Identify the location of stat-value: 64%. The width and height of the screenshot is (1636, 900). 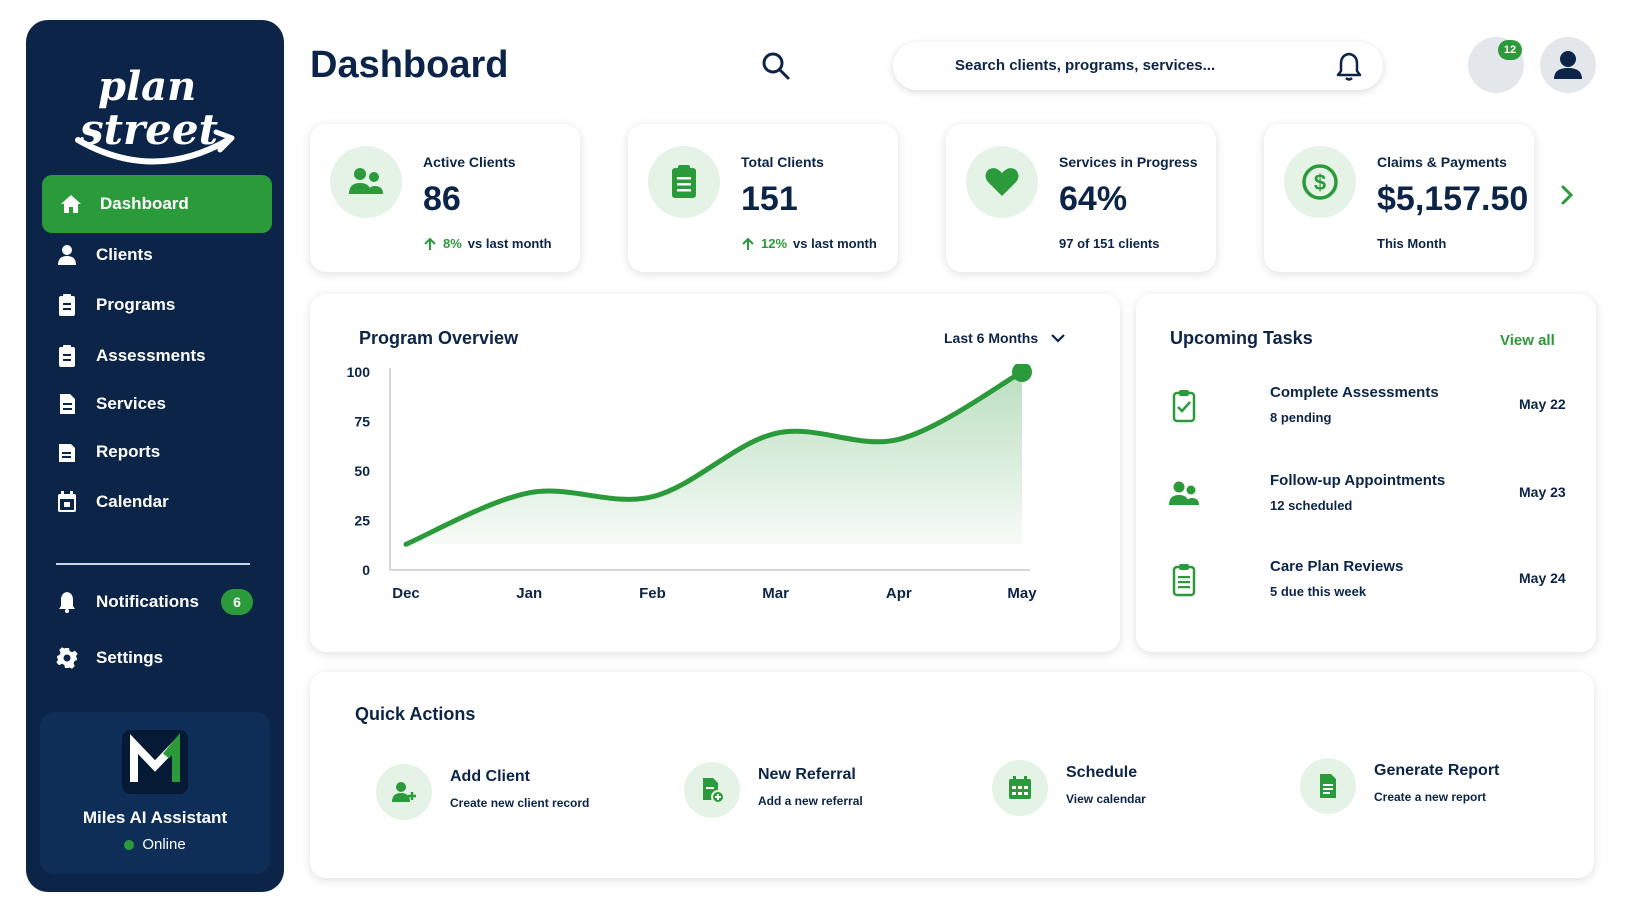
(1093, 199).